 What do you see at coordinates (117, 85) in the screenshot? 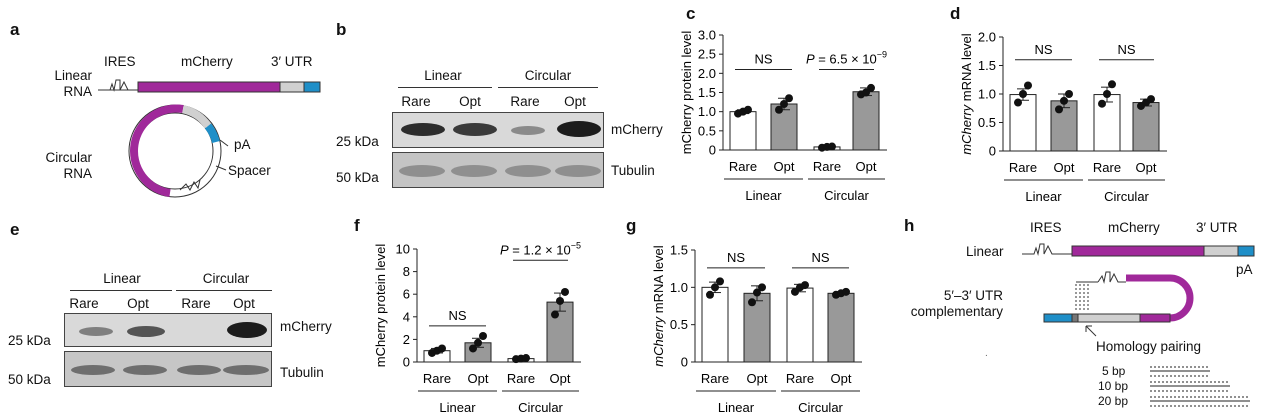
I see `ires-icon` at bounding box center [117, 85].